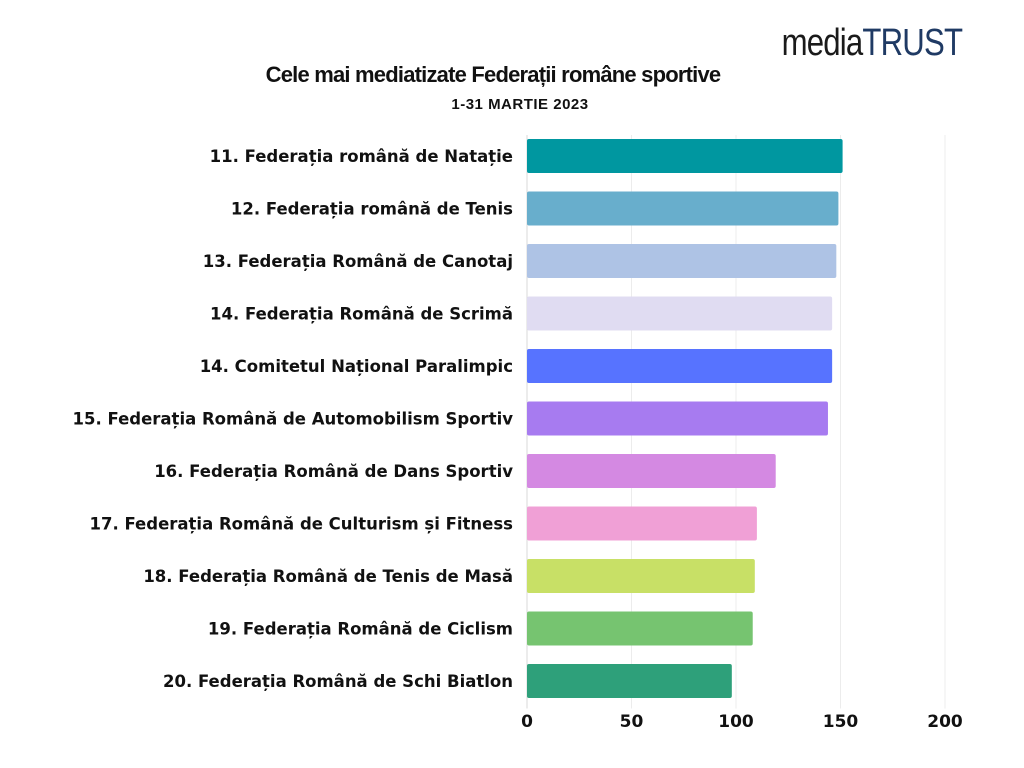 This screenshot has height=768, width=1024. I want to click on x-tick-label-0: 0, so click(527, 722).